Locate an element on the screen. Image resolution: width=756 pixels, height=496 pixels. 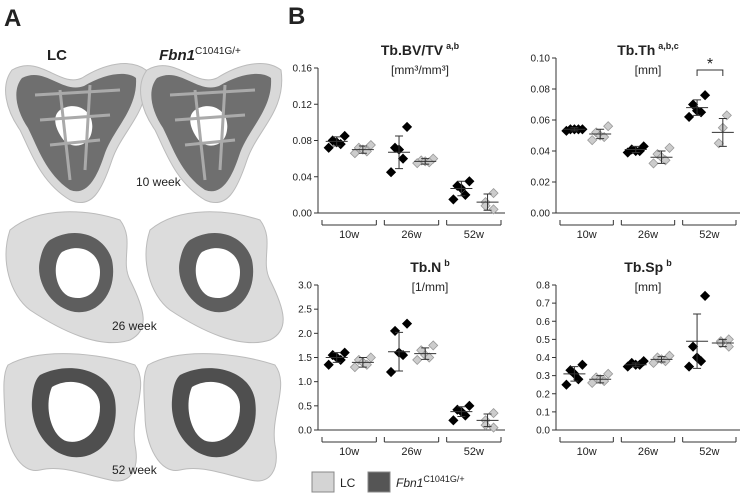
title-sup: a,b,c is located at coordinates (668, 46).